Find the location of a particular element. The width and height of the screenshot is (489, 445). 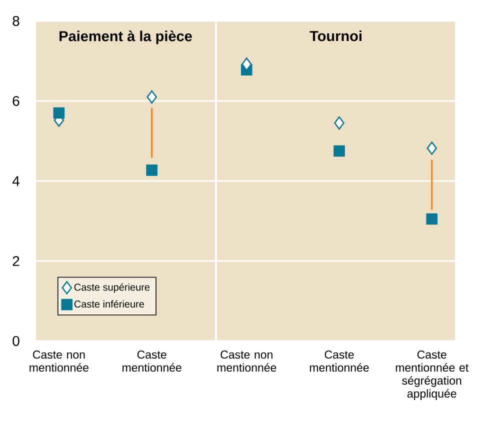

text: Paiement à la pièce is located at coordinates (126, 37).